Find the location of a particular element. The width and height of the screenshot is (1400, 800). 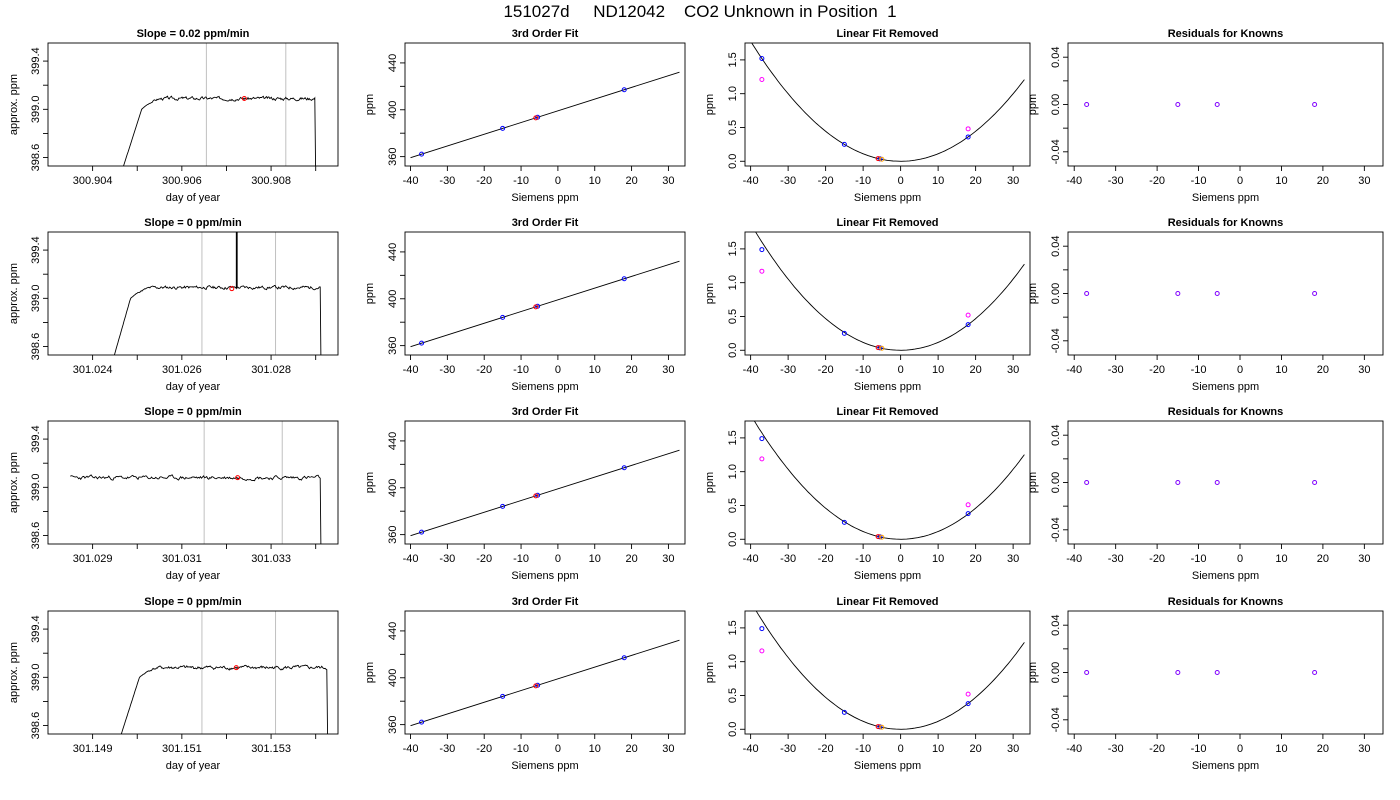

x-tick-label: 300.904 is located at coordinates (93, 181).